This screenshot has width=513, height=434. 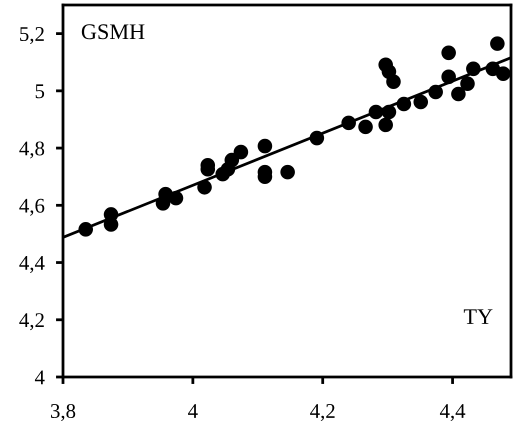 I want to click on annotation: GSMH, so click(x=113, y=32).